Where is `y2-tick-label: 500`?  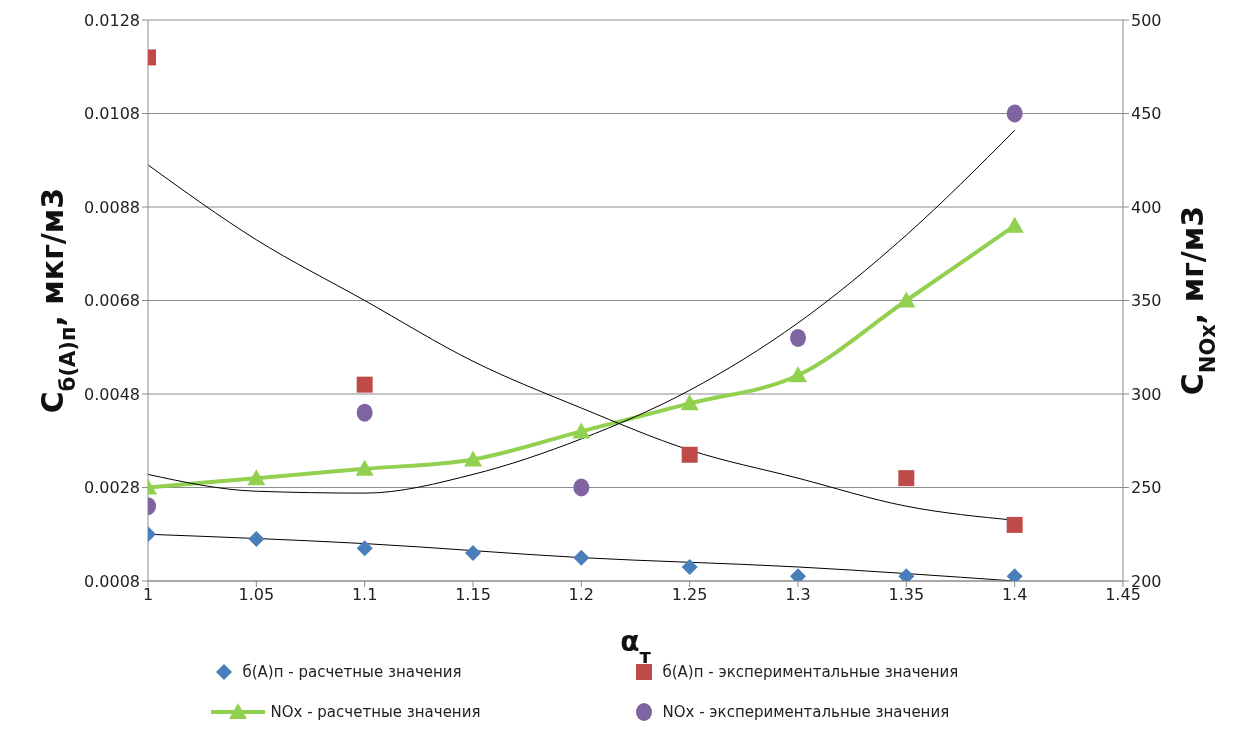
y2-tick-label: 500 is located at coordinates (1146, 20).